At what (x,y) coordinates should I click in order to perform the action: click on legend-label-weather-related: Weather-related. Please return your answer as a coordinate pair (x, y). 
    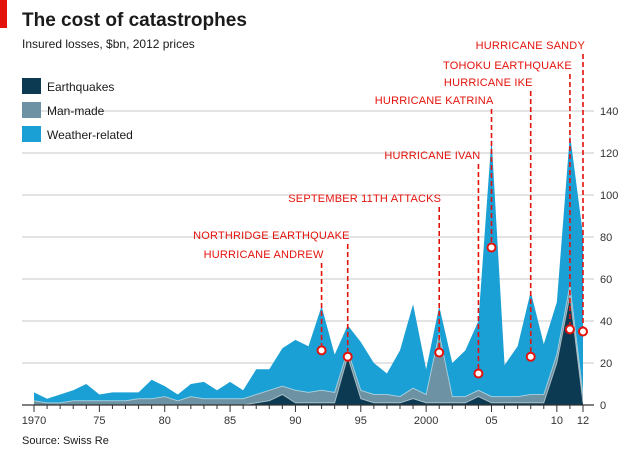
    Looking at the image, I should click on (90, 135).